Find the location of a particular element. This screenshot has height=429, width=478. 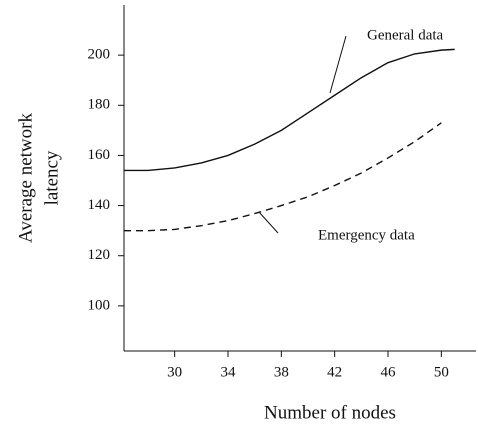

x-tick-label: 50 is located at coordinates (441, 372).